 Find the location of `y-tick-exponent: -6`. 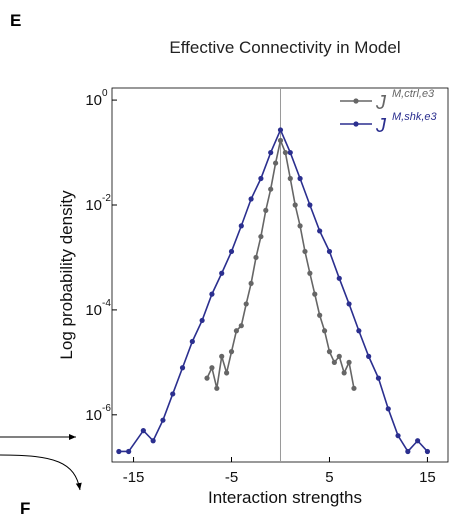

y-tick-exponent: -6 is located at coordinates (106, 408).